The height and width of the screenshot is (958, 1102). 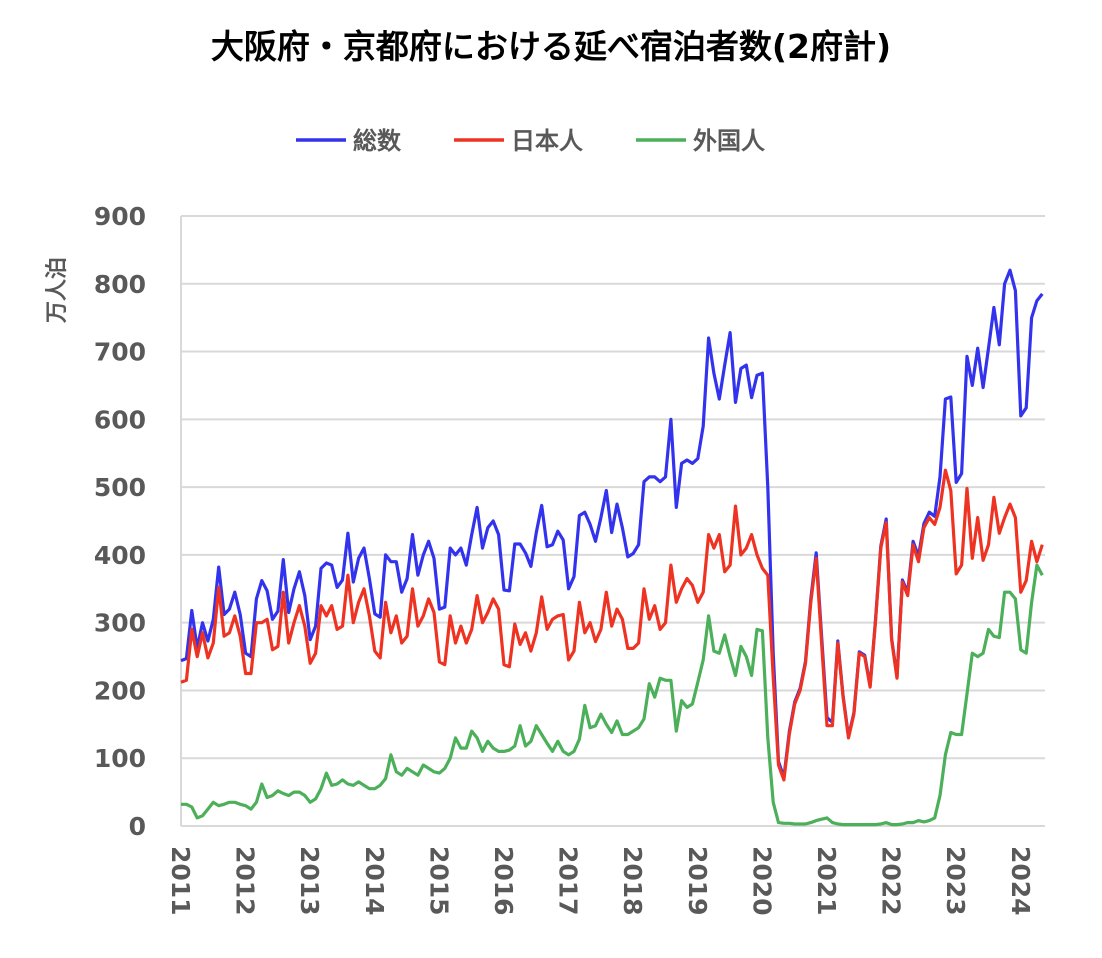 What do you see at coordinates (137, 826) in the screenshot?
I see `y-tick-label: 0` at bounding box center [137, 826].